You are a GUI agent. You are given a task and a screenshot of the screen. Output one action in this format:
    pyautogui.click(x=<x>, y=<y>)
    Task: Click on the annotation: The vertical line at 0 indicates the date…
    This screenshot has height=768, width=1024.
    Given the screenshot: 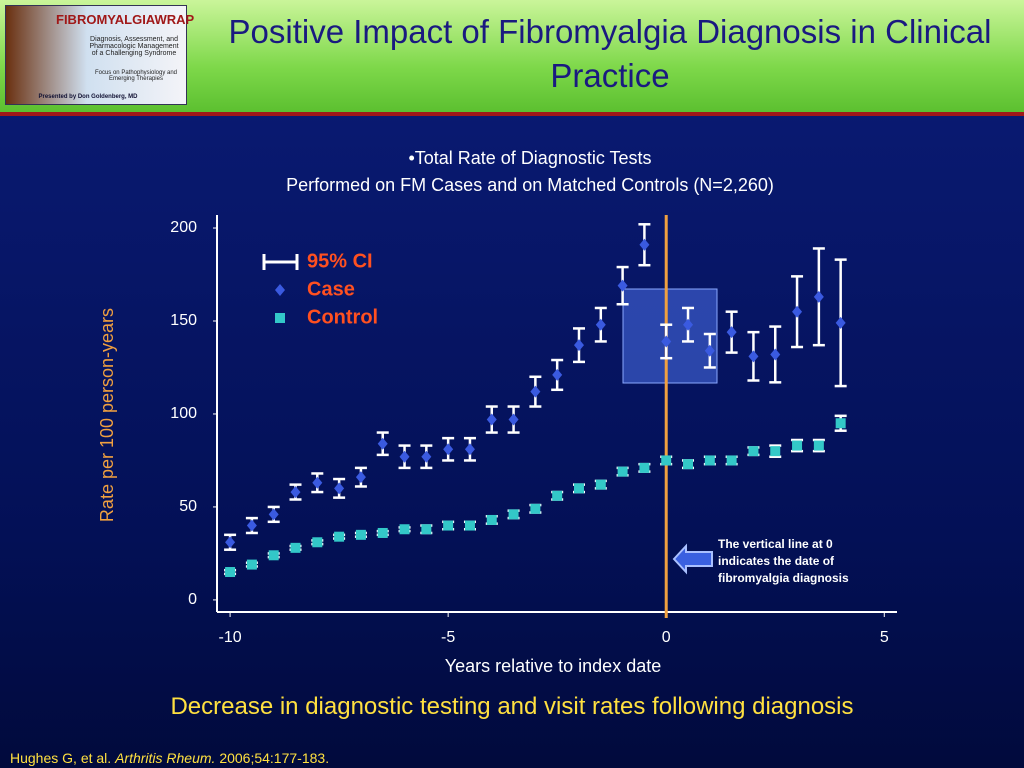 What is the action you would take?
    pyautogui.click(x=783, y=561)
    